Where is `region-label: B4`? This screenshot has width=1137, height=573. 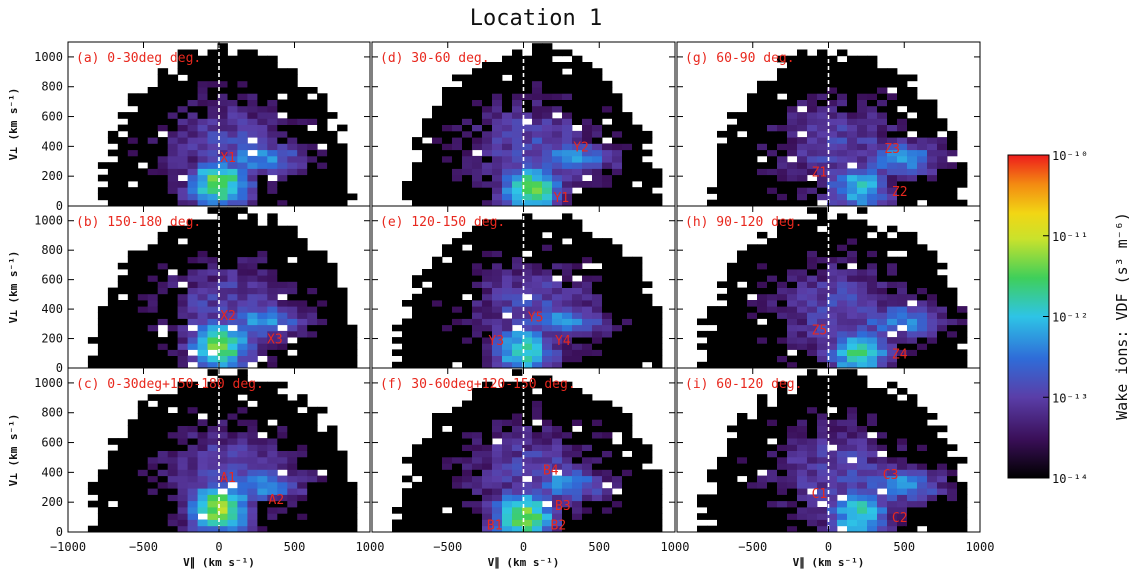
region-label: B4 is located at coordinates (551, 470).